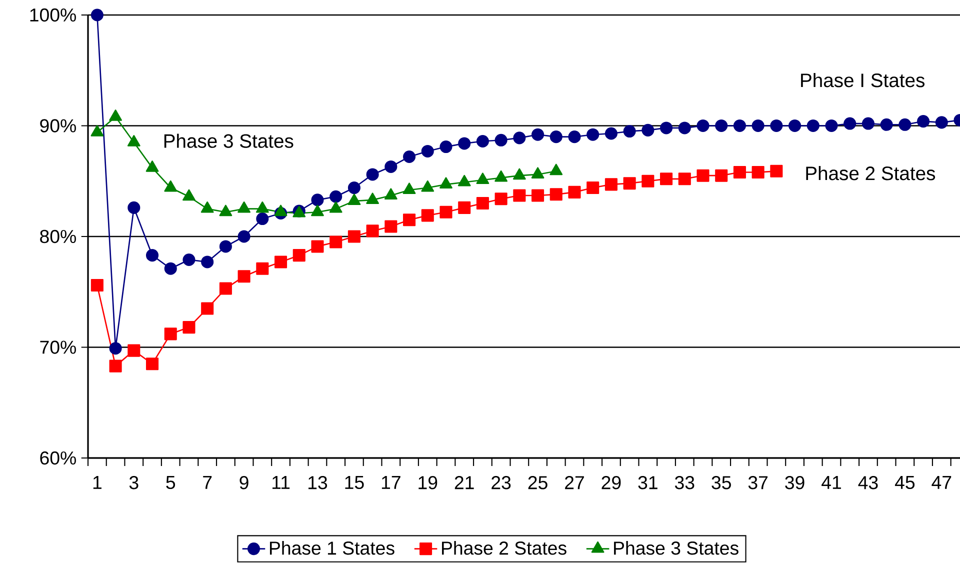 The width and height of the screenshot is (960, 566). What do you see at coordinates (58, 347) in the screenshot?
I see `y-tick-label: 70%` at bounding box center [58, 347].